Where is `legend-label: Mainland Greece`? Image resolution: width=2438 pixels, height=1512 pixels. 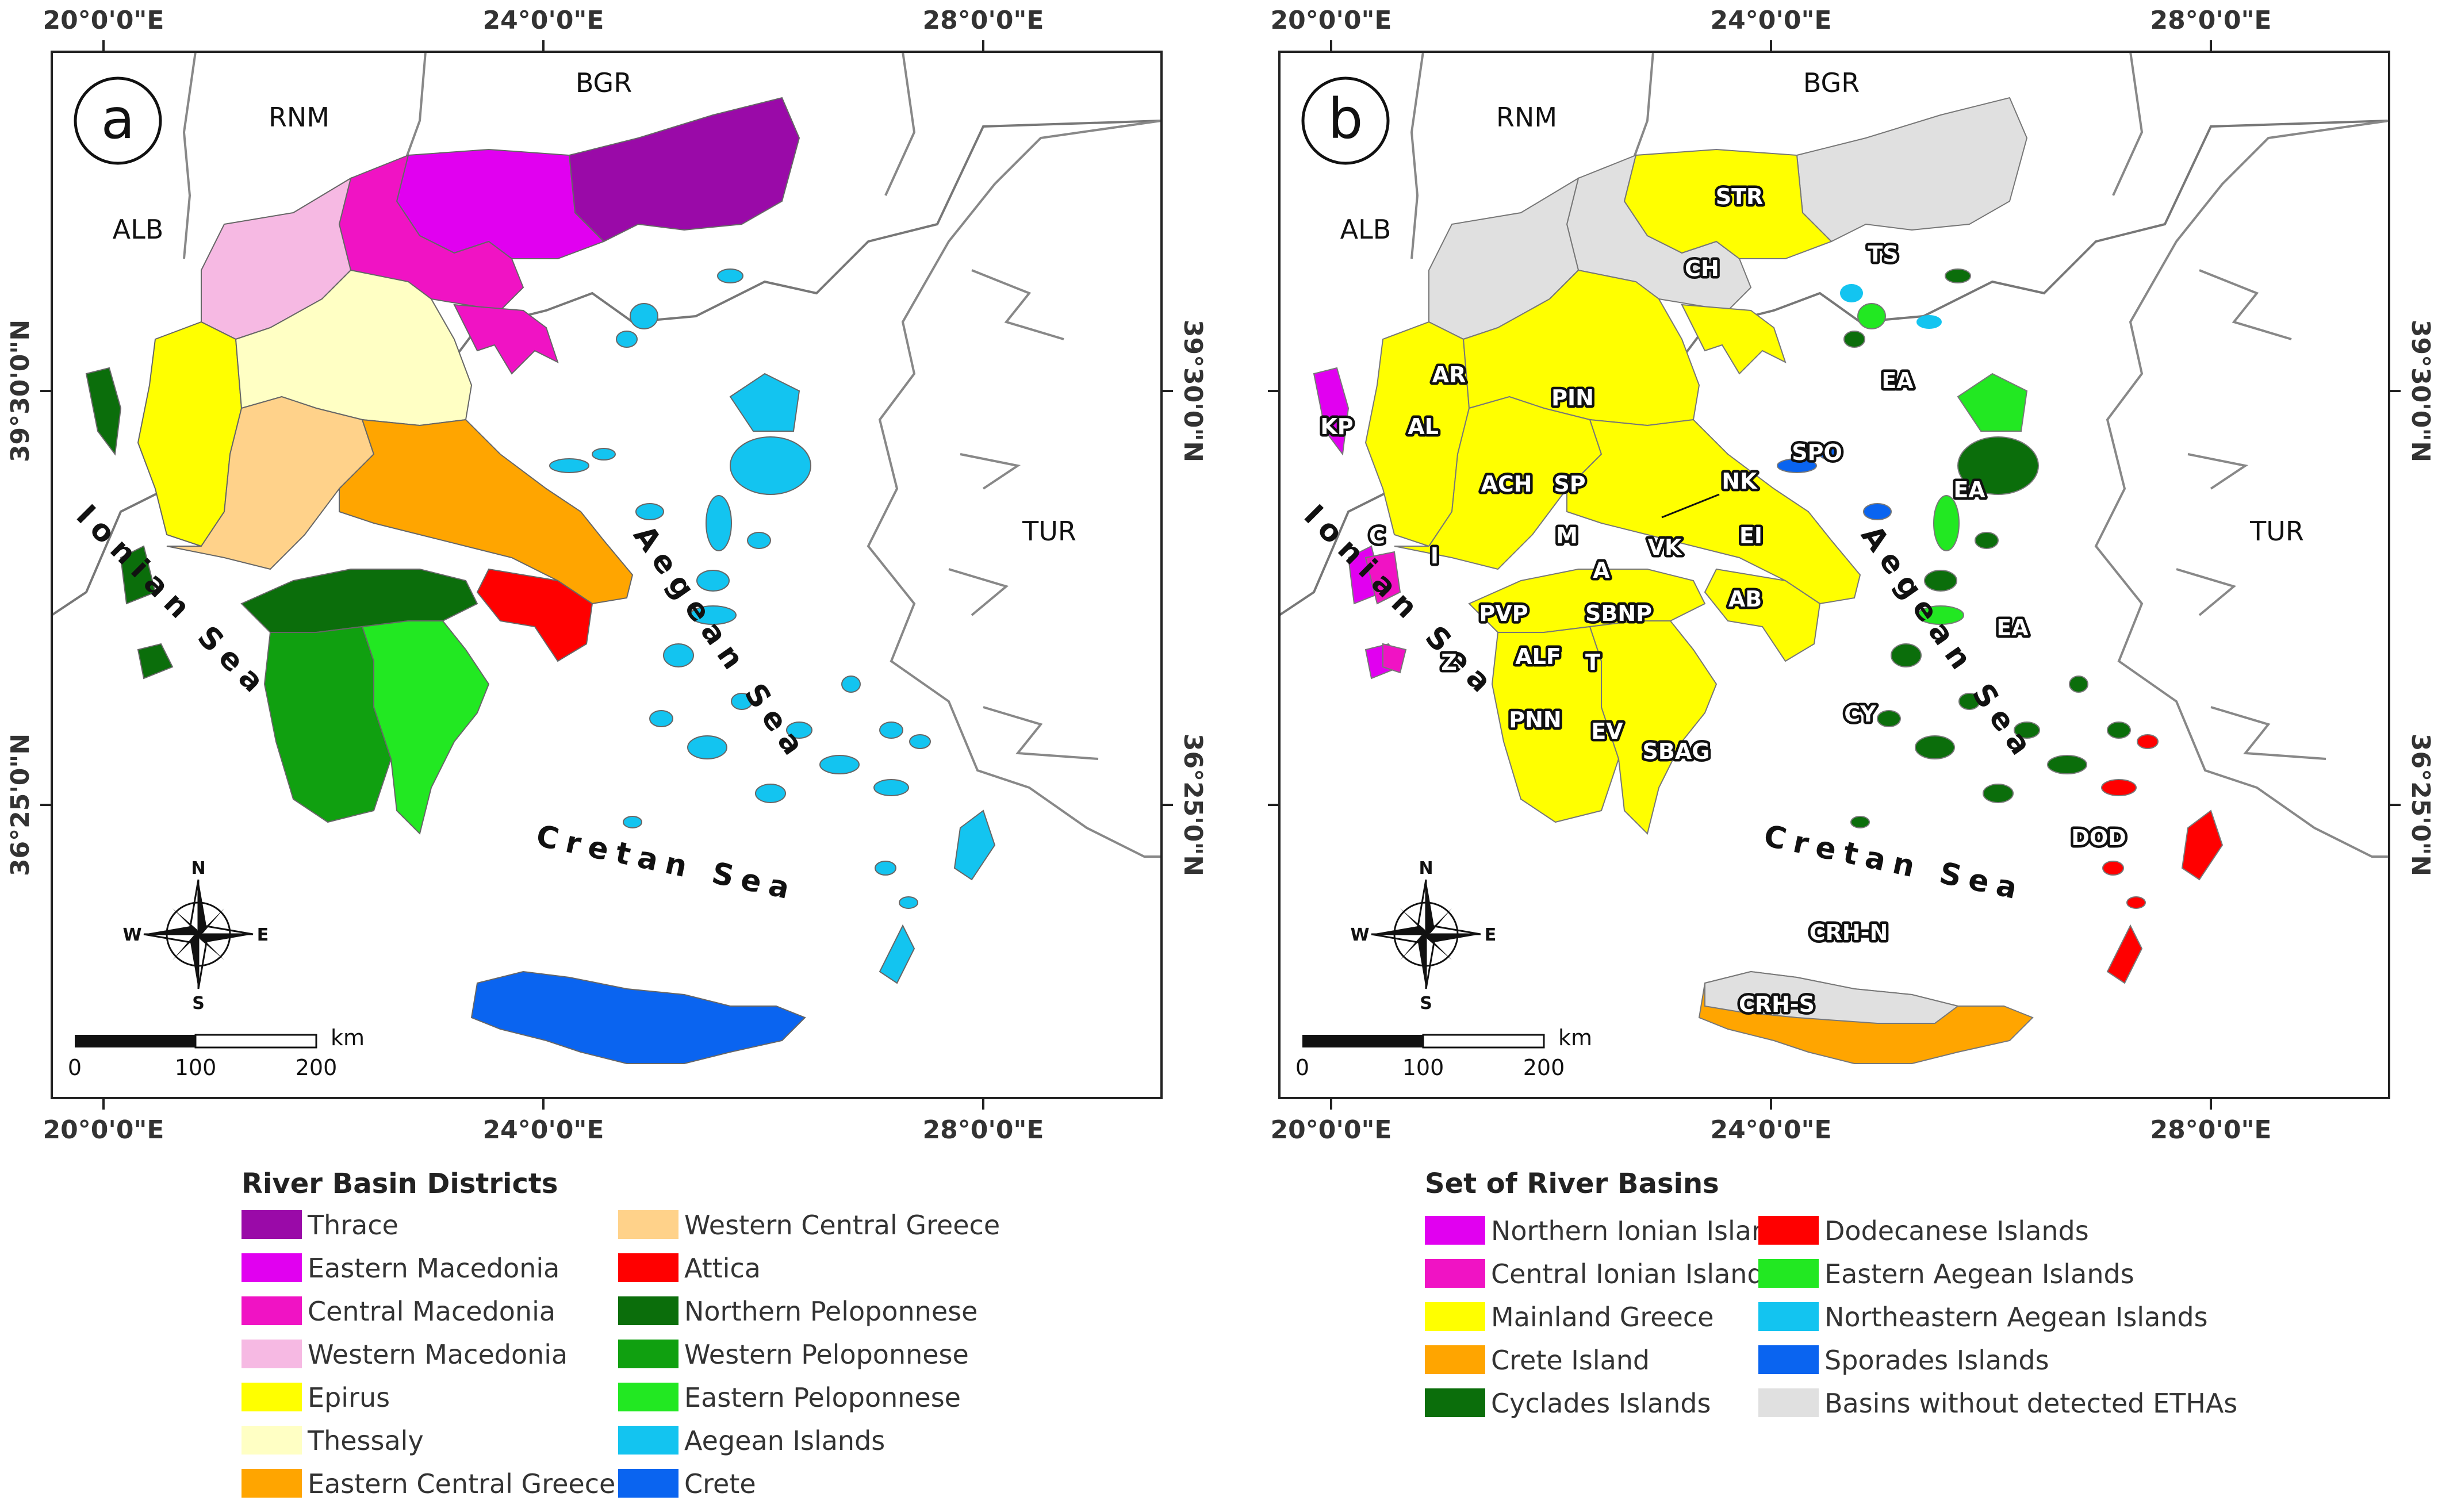
legend-label: Mainland Greece is located at coordinates (1602, 1317).